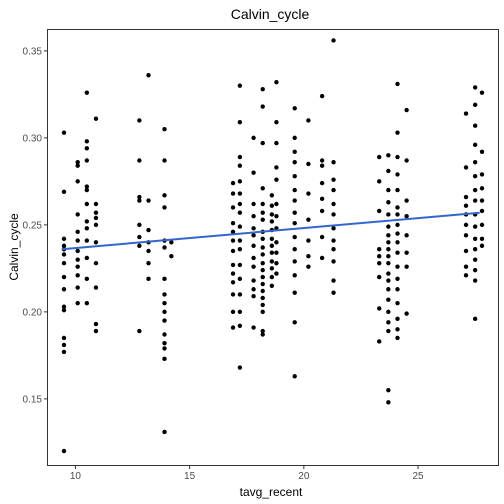  What do you see at coordinates (33, 138) in the screenshot?
I see `y-tick-label: 0.30` at bounding box center [33, 138].